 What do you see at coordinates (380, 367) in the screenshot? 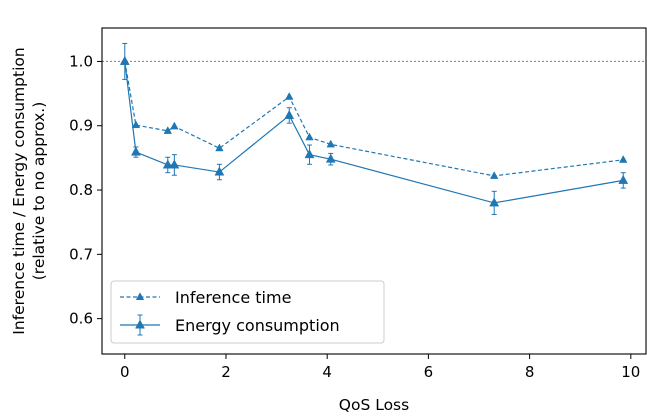
I see `x-axis-ticks: 0 2 4 6 8 10` at bounding box center [380, 367].